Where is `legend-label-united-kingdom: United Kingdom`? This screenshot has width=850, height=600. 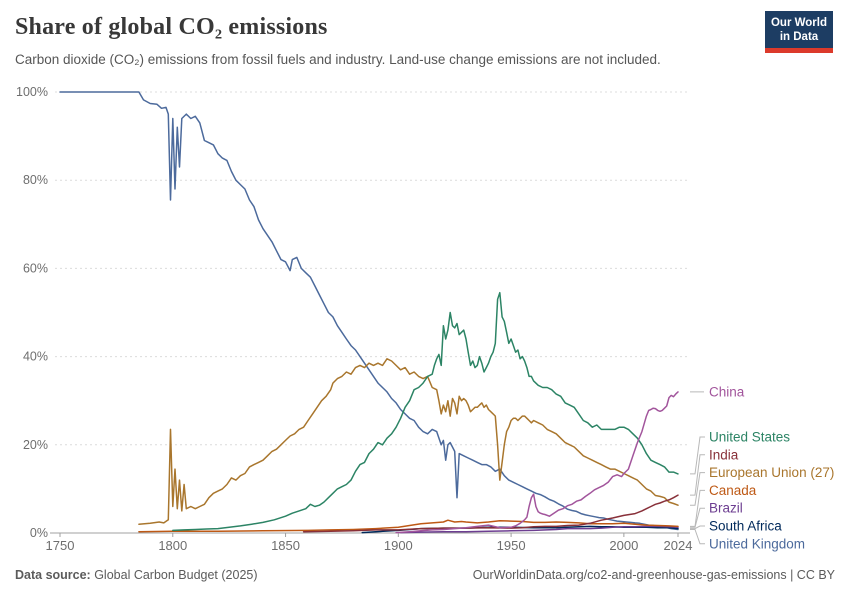
legend-label-united-kingdom: United Kingdom is located at coordinates (757, 543).